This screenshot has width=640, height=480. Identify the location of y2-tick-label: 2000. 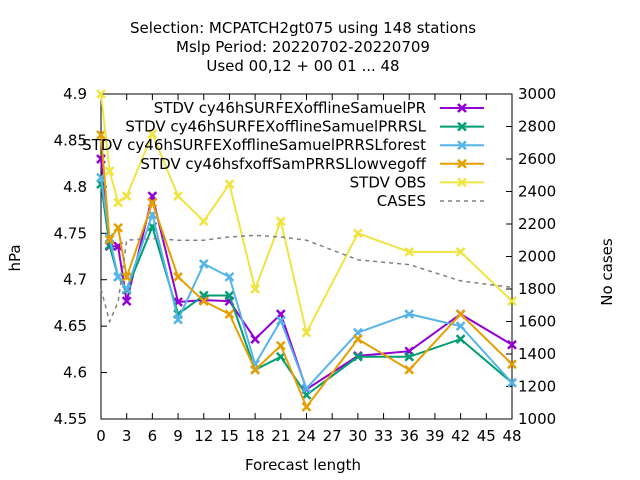
(537, 257).